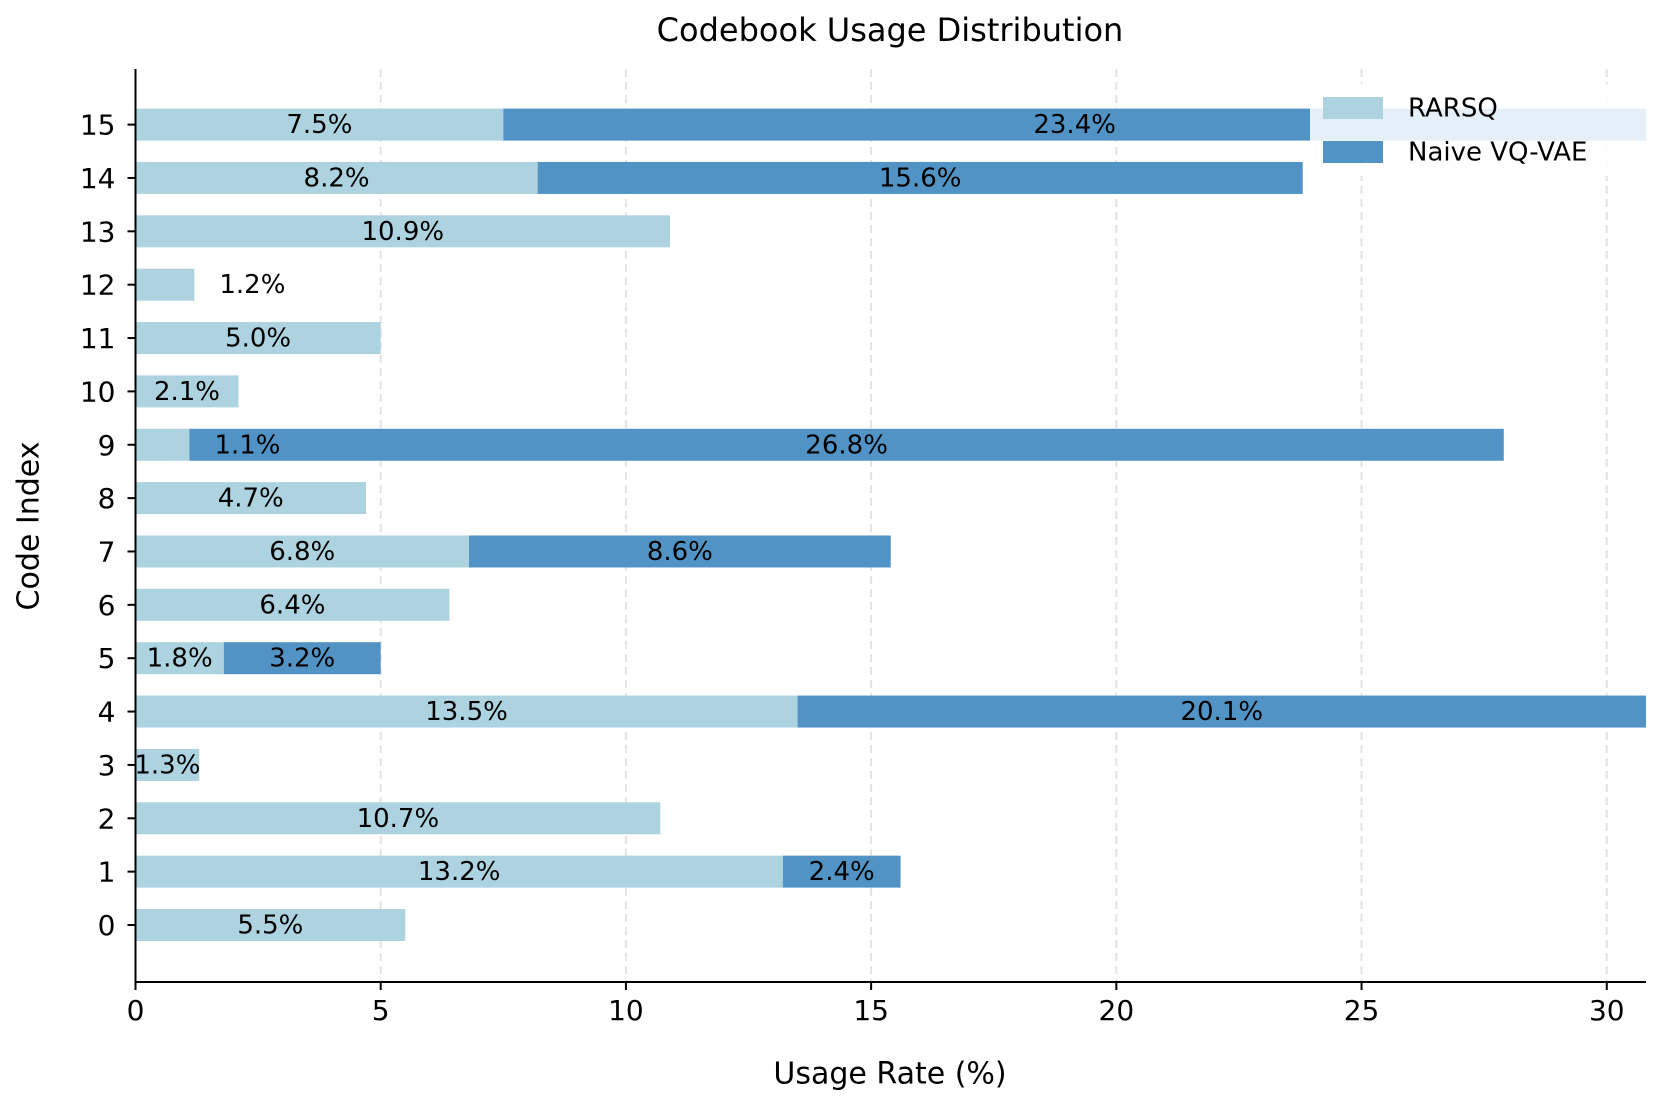 The width and height of the screenshot is (1660, 1110). I want to click on data-label: 23.4%, so click(1074, 125).